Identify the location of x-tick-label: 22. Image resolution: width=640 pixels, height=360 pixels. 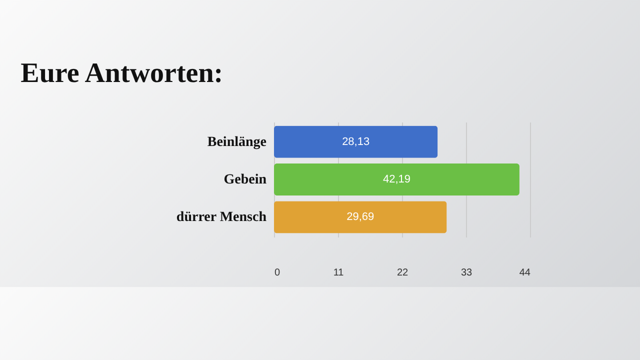
(402, 273).